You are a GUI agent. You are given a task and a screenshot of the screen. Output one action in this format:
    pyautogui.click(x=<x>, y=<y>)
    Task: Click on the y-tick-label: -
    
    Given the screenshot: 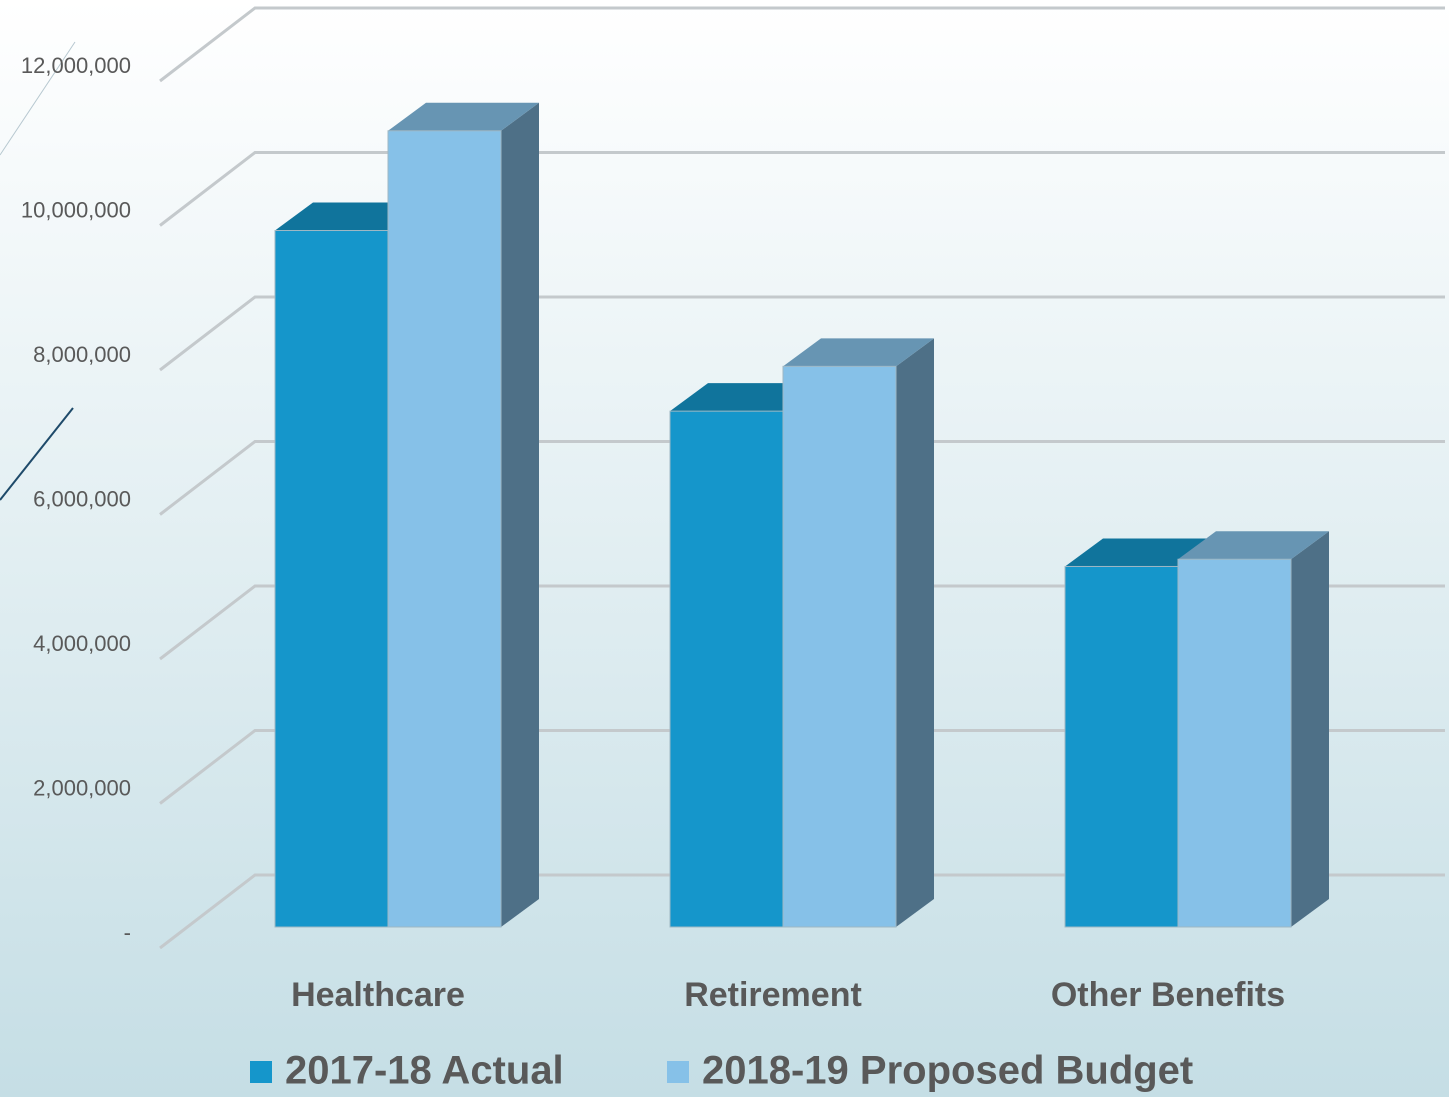 What is the action you would take?
    pyautogui.click(x=127, y=932)
    